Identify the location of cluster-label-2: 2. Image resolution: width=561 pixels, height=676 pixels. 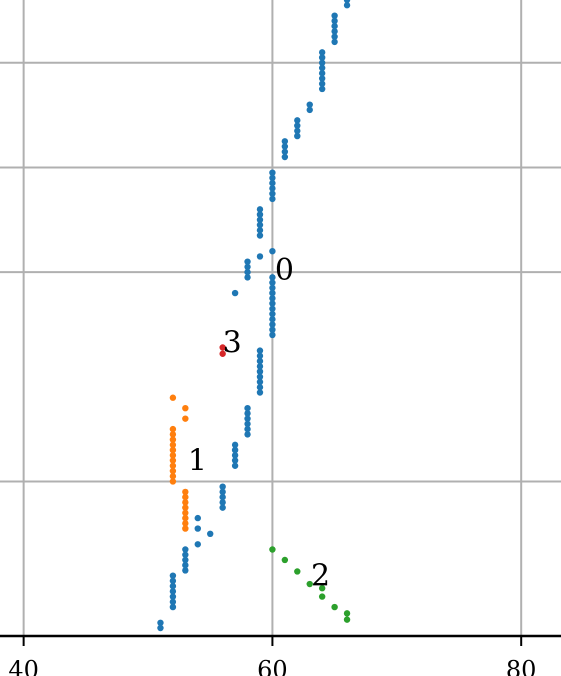
(320, 576).